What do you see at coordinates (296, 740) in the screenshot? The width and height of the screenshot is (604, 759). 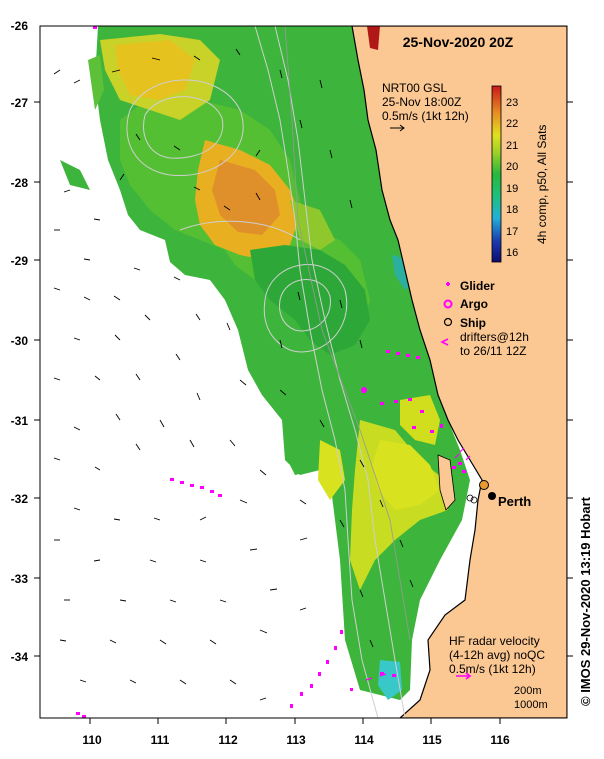 I see `x-tick-label: 113` at bounding box center [296, 740].